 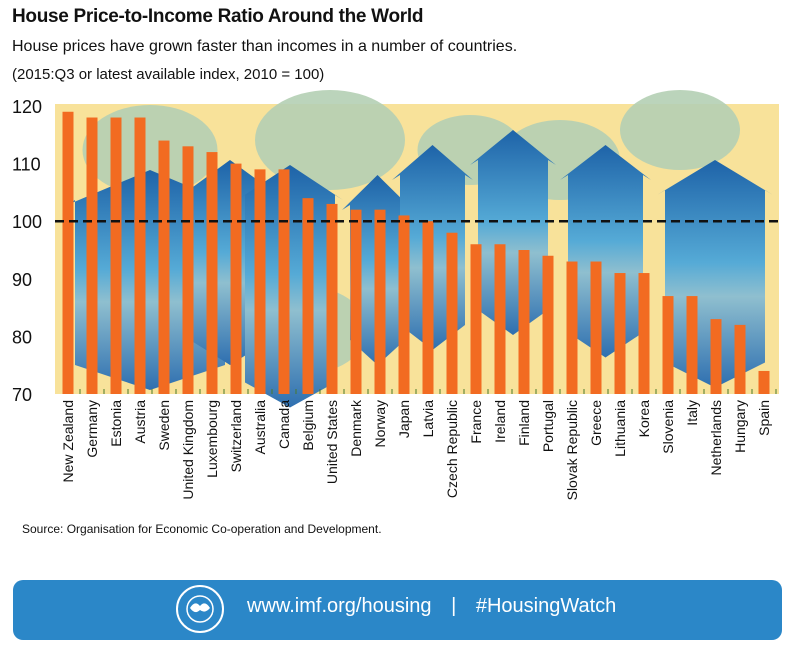 What do you see at coordinates (740, 359) in the screenshot?
I see `bar-hungary` at bounding box center [740, 359].